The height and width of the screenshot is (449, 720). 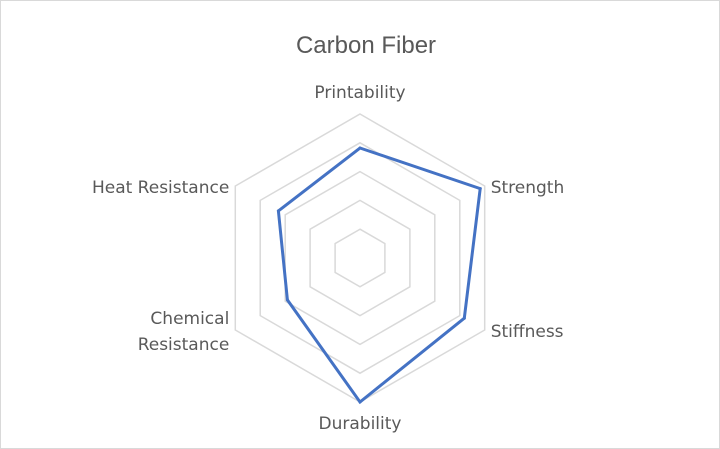 I want to click on chart-title: Carbon Fiber, so click(x=366, y=45).